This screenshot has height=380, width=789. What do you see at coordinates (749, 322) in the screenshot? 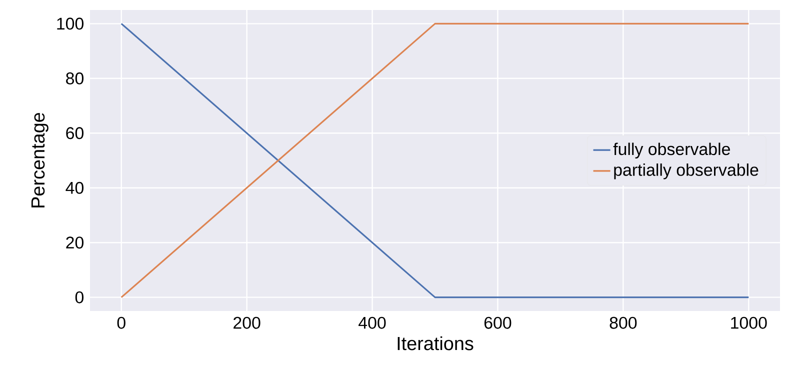
I see `x-tick-label: 1000` at bounding box center [749, 322].